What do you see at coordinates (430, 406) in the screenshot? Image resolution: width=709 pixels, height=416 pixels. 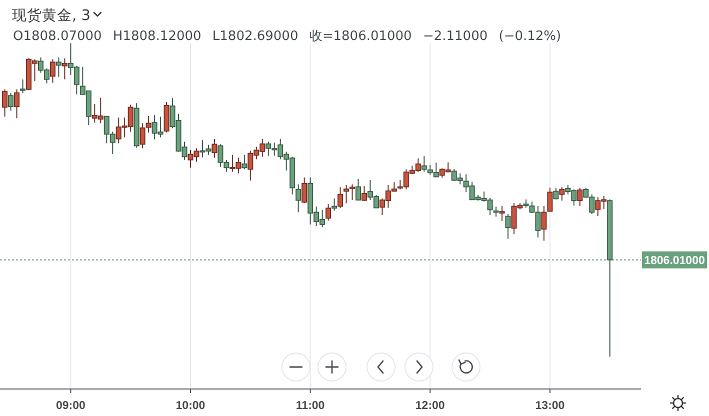 I see `x-tick-label: 12:00` at bounding box center [430, 406].